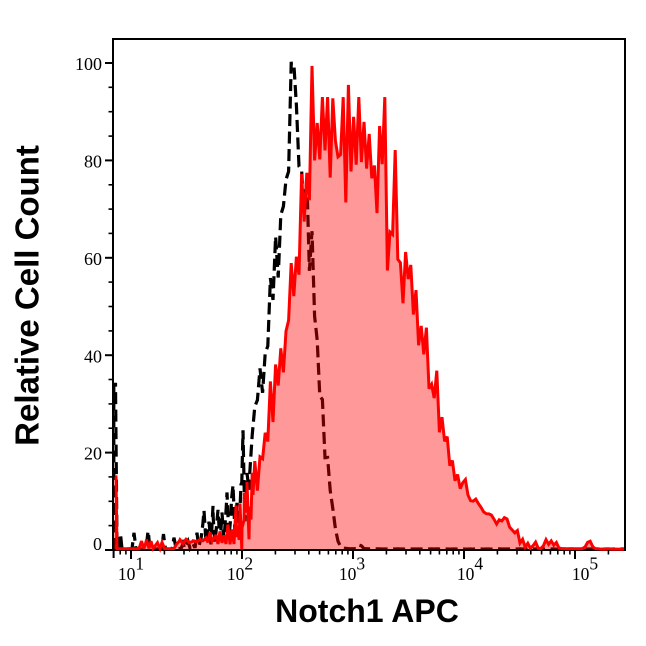  What do you see at coordinates (93, 356) in the screenshot?
I see `svg-text: 40` at bounding box center [93, 356].